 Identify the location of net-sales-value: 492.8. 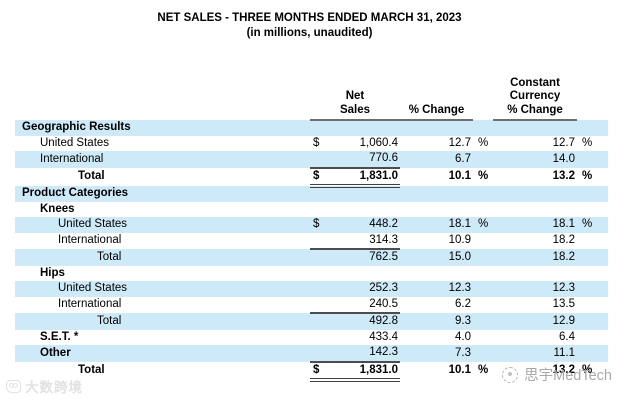
(365, 321).